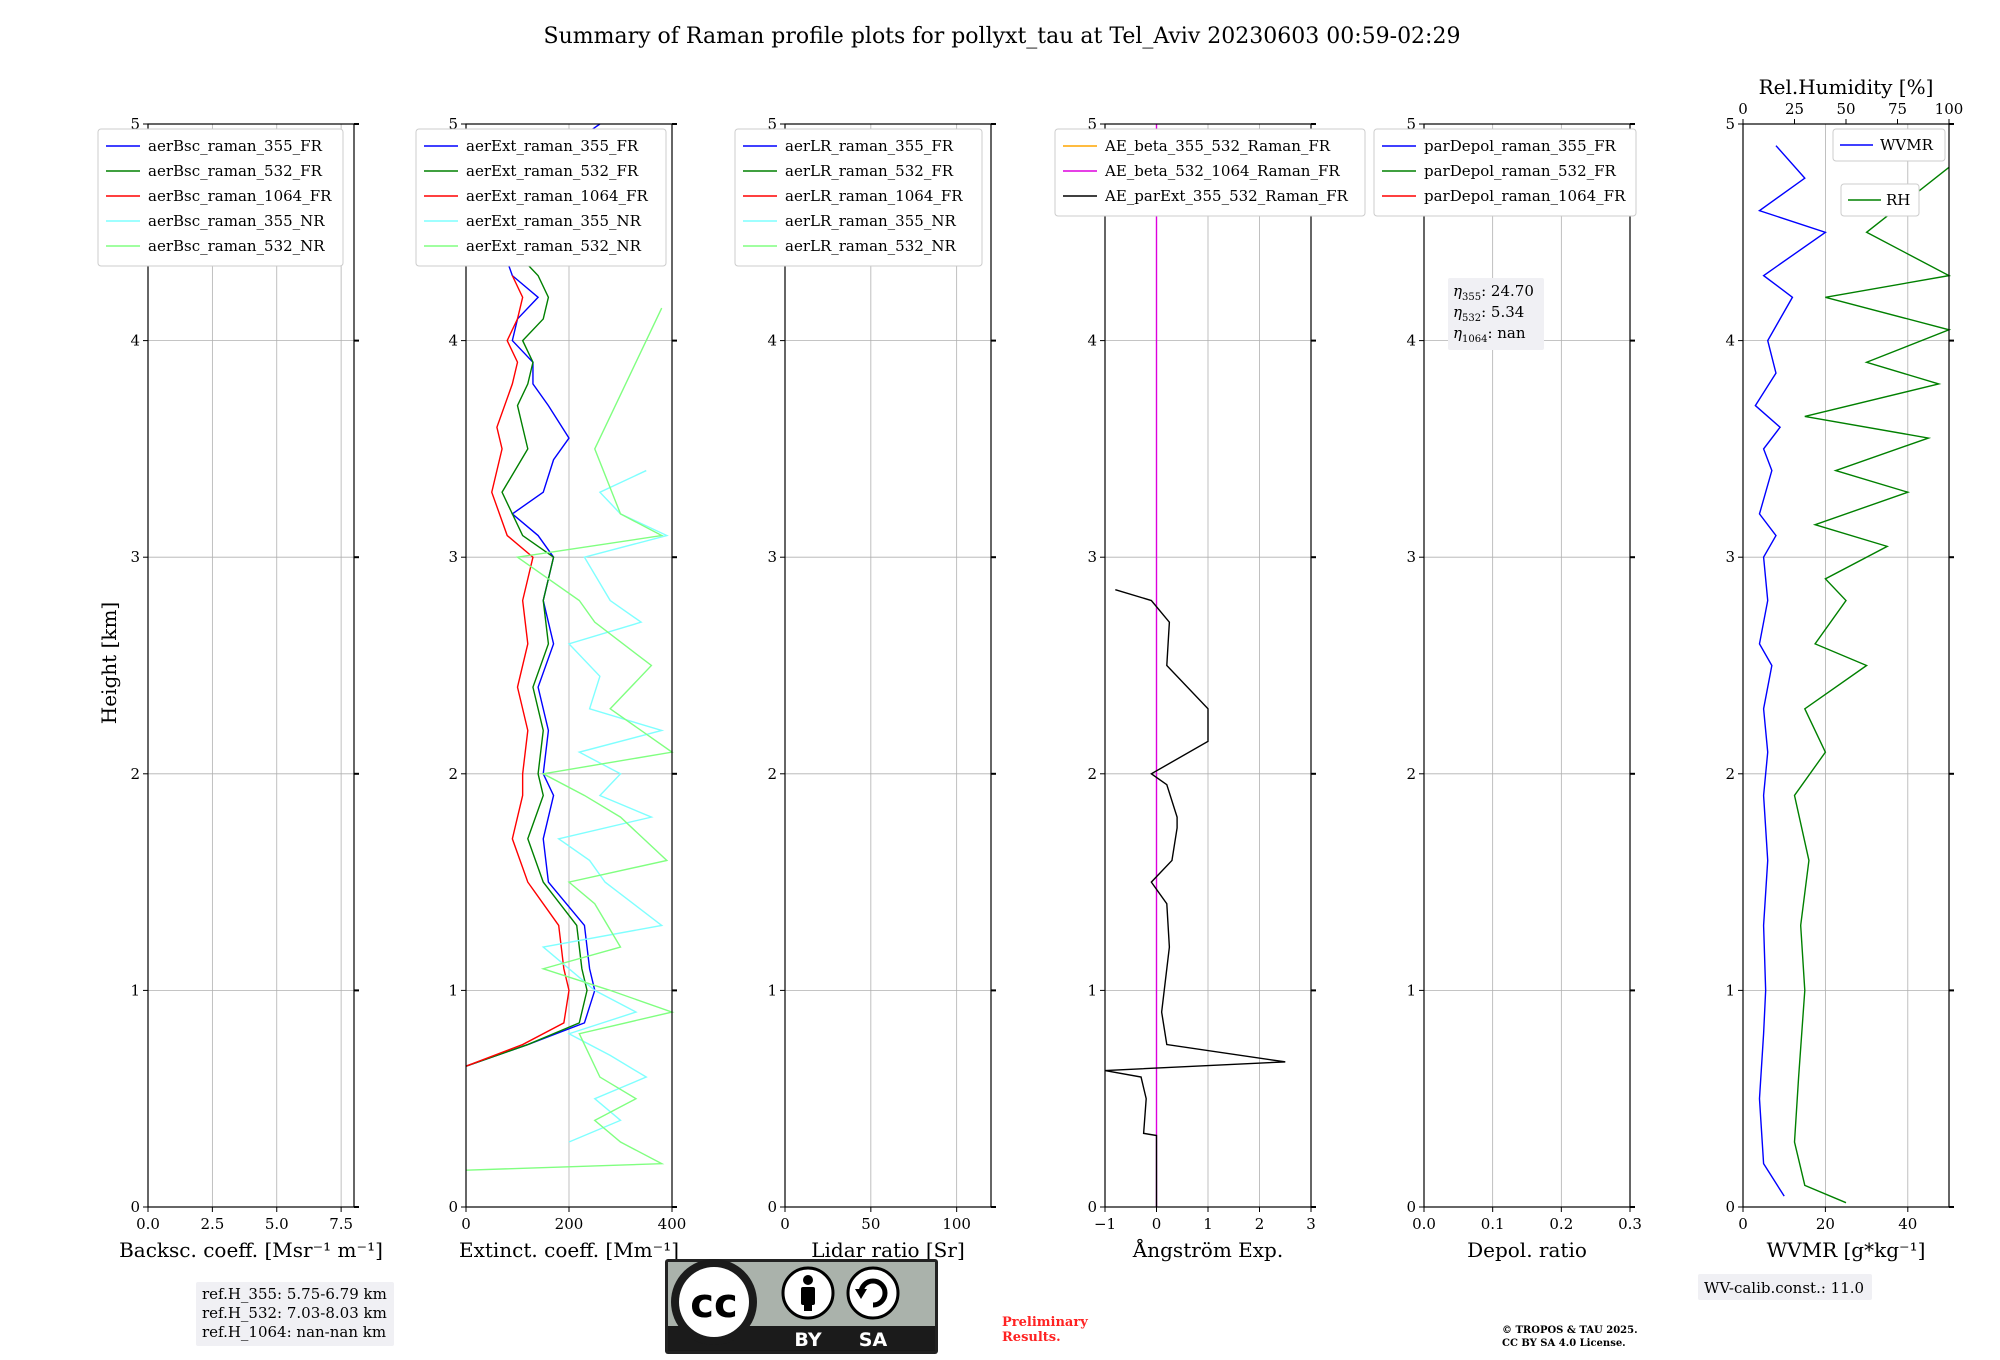  Describe the element at coordinates (1846, 87) in the screenshot. I see `x2-axis-label: Rel.Humidity [%]` at that location.